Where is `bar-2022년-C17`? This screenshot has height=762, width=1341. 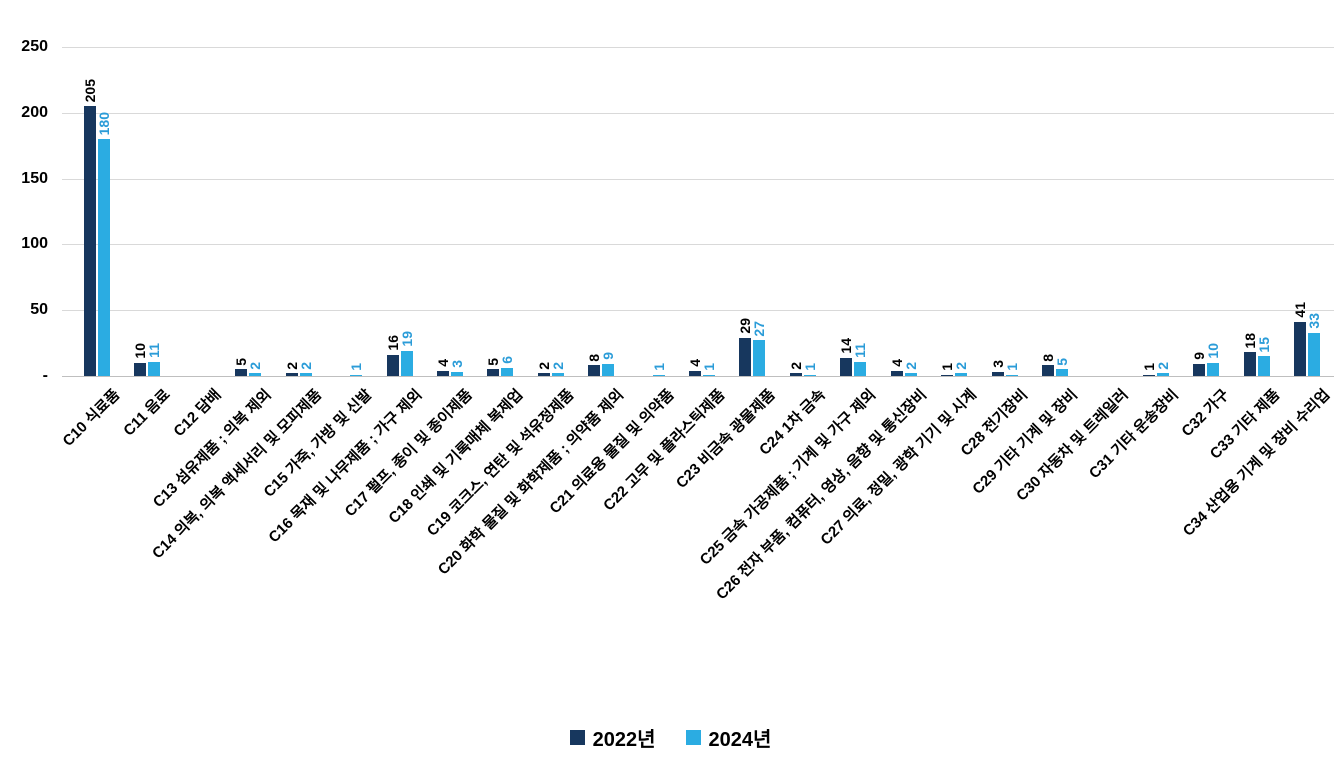 bar-2022년-C17 is located at coordinates (442, 373).